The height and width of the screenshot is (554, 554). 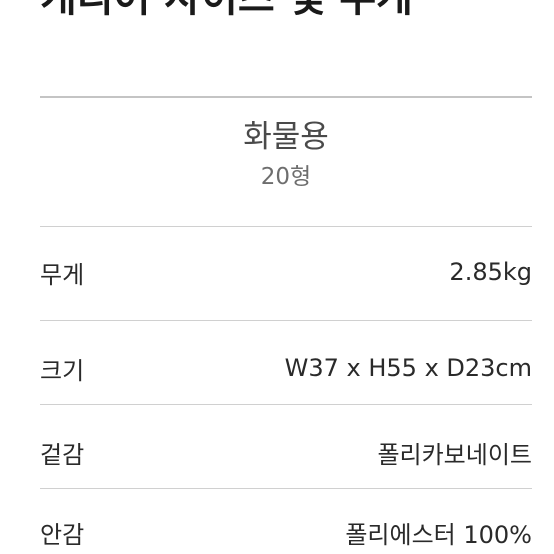 I want to click on spec-row-inner-material: 안감 폴리에스터 100%, so click(x=286, y=532).